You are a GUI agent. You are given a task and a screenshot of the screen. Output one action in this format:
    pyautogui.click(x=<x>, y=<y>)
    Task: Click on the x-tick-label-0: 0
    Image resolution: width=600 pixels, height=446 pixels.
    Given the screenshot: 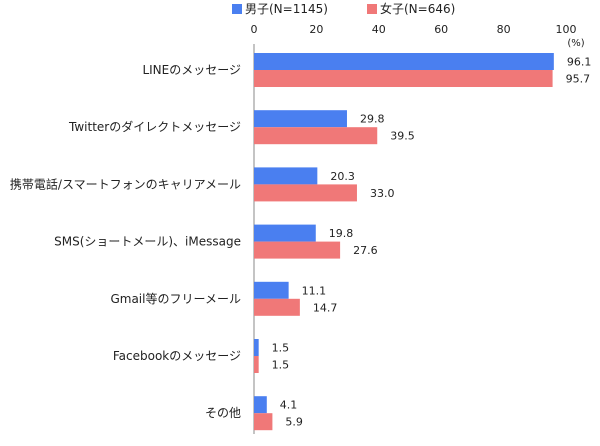 What is the action you would take?
    pyautogui.click(x=254, y=29)
    